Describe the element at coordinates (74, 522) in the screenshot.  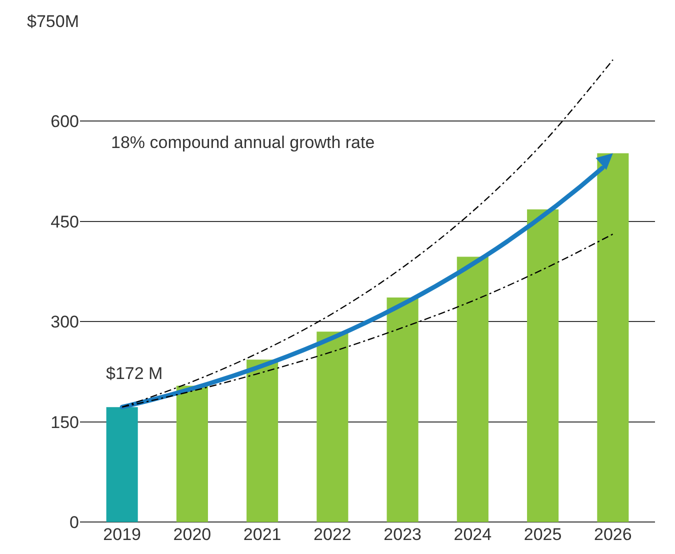
I see `y-tick-label: 0` at that location.